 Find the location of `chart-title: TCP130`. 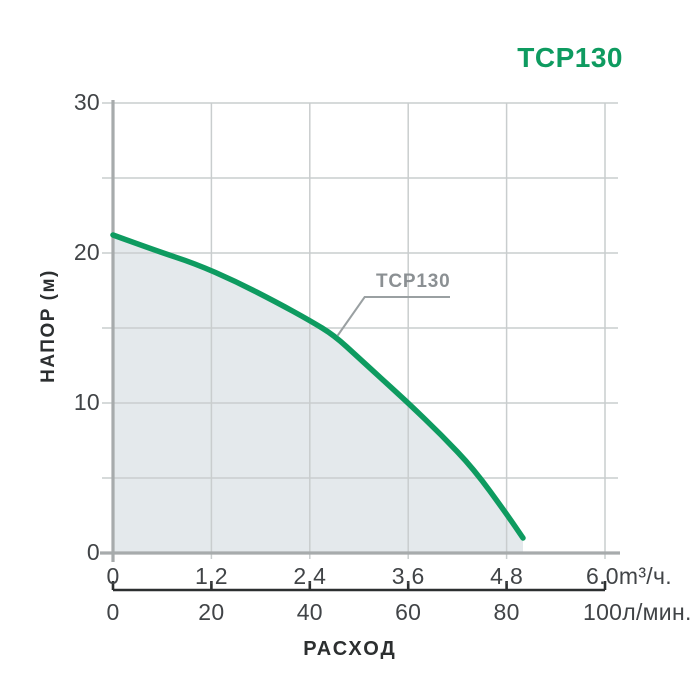

chart-title: TCP130 is located at coordinates (570, 57).